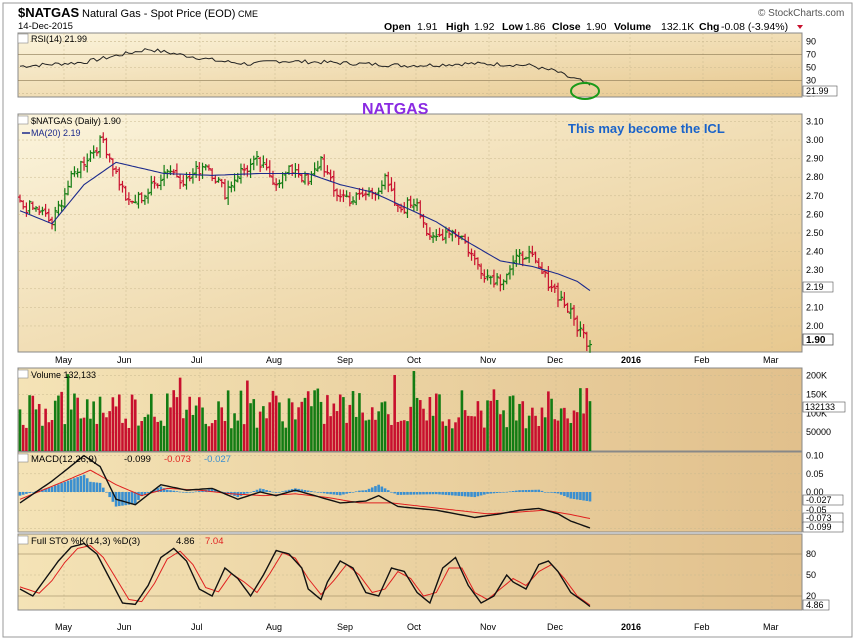 The image size is (855, 640). Describe the element at coordinates (59, 39) in the screenshot. I see `rsi-label: RSI(14) 21.99` at that location.